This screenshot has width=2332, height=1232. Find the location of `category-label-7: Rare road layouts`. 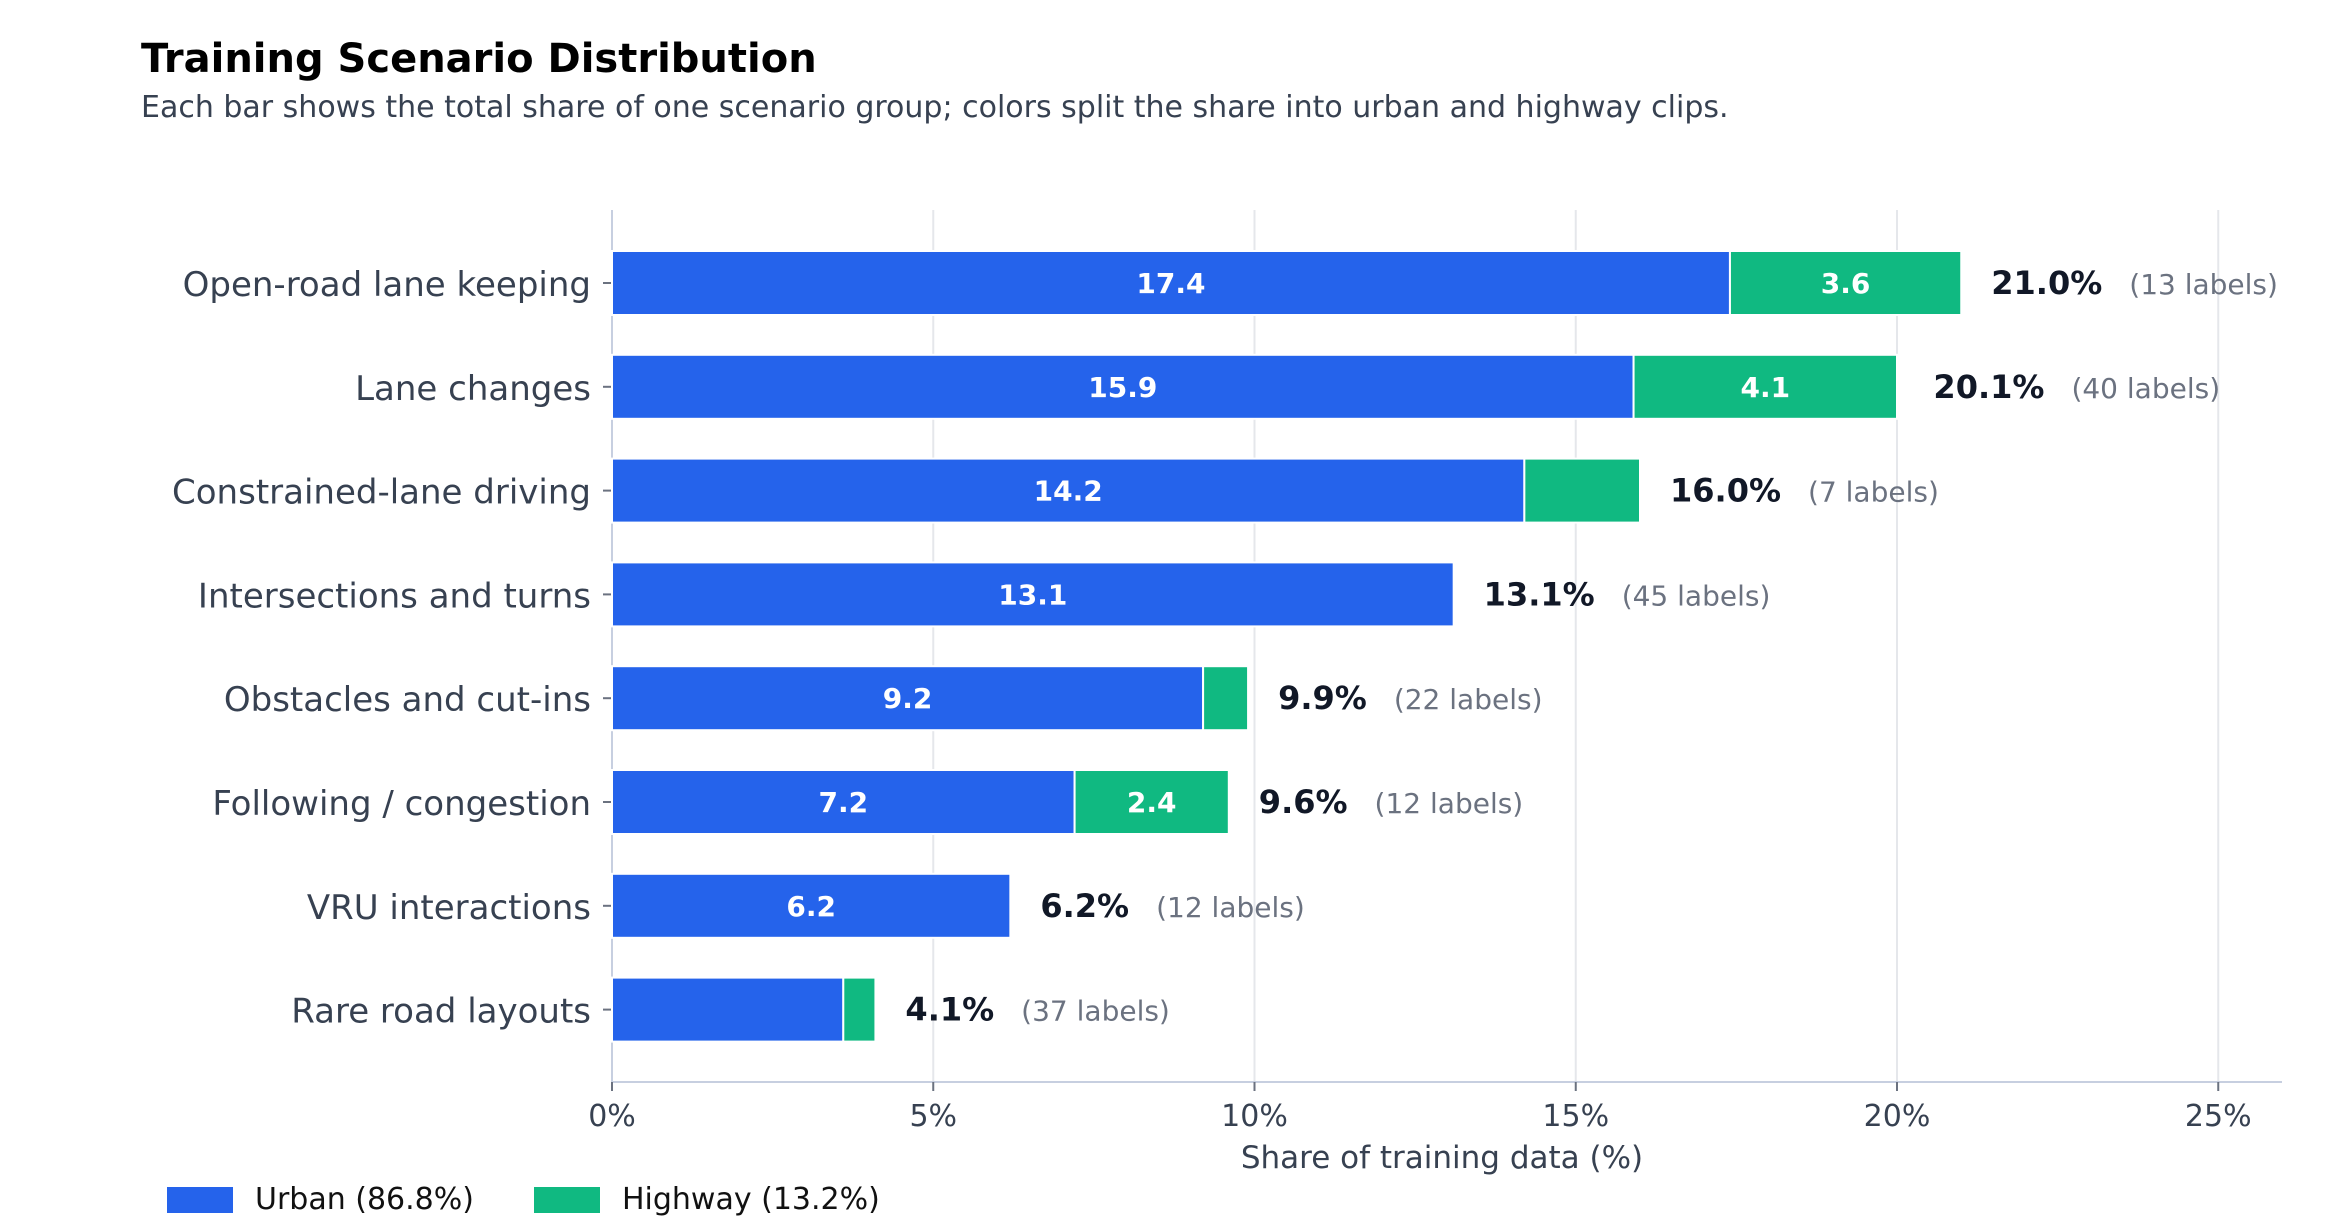

category-label-7: Rare road layouts is located at coordinates (441, 1012).